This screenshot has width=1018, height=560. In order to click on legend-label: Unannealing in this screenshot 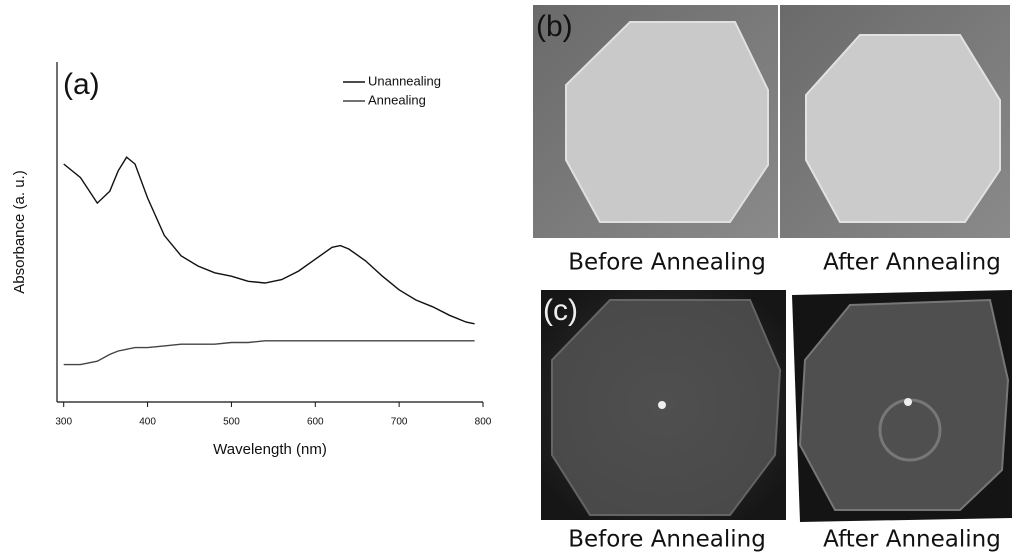, I will do `click(404, 80)`.